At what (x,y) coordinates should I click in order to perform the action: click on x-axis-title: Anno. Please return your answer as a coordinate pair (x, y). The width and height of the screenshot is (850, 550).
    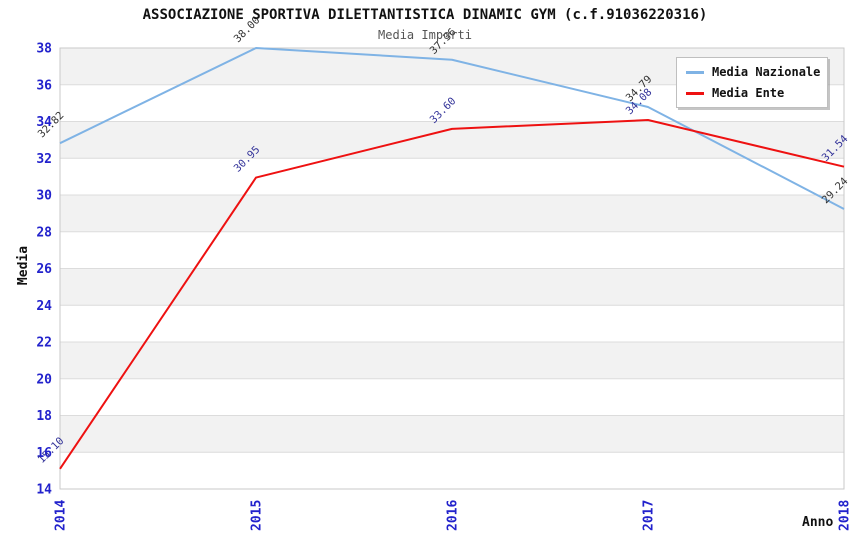
    Looking at the image, I should click on (818, 522).